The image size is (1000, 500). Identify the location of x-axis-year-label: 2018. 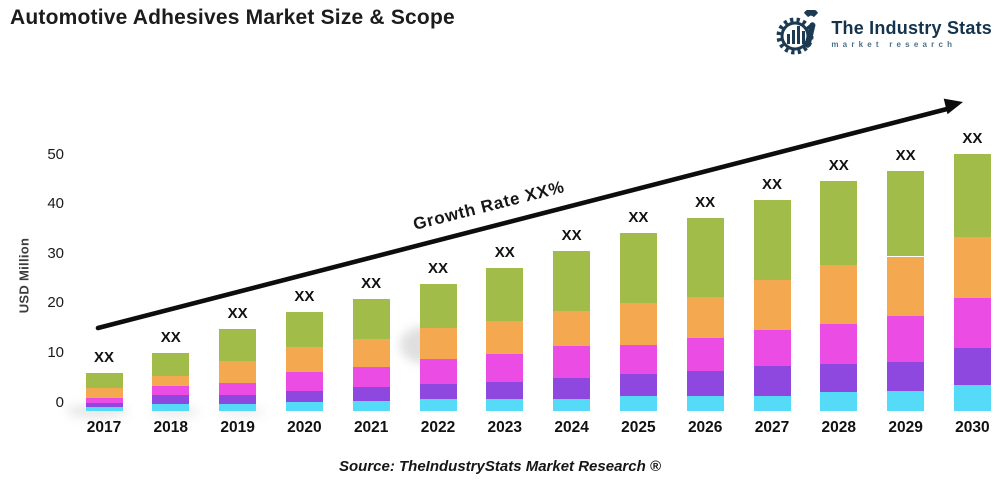
(171, 427).